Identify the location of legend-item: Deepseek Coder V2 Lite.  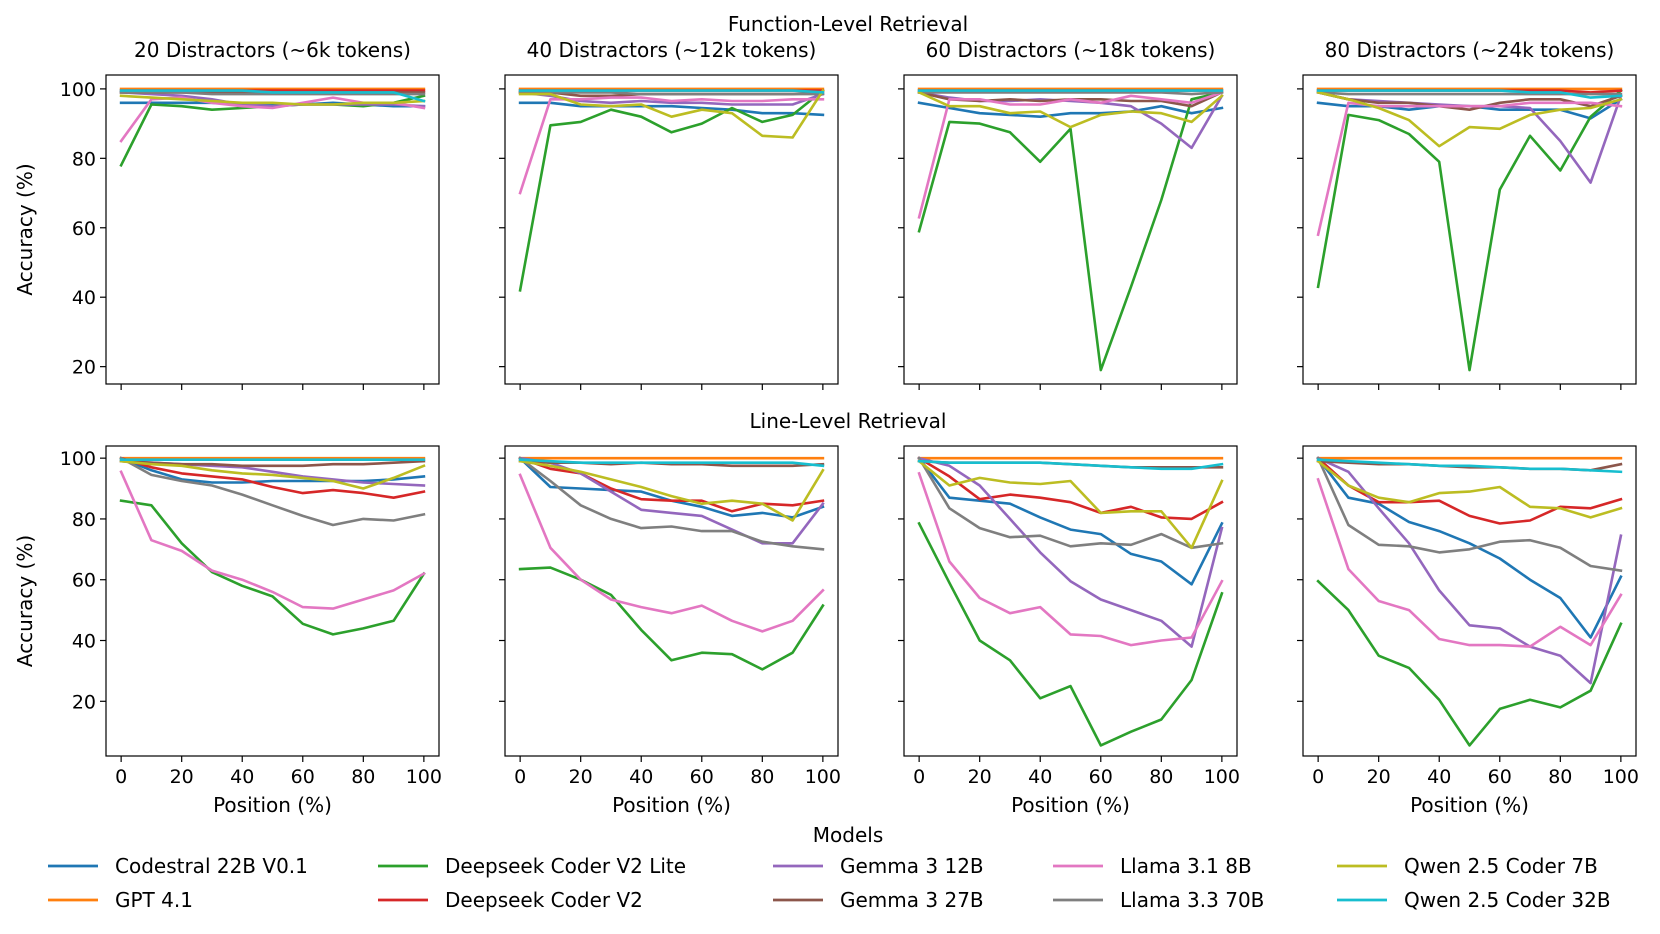
(532, 866).